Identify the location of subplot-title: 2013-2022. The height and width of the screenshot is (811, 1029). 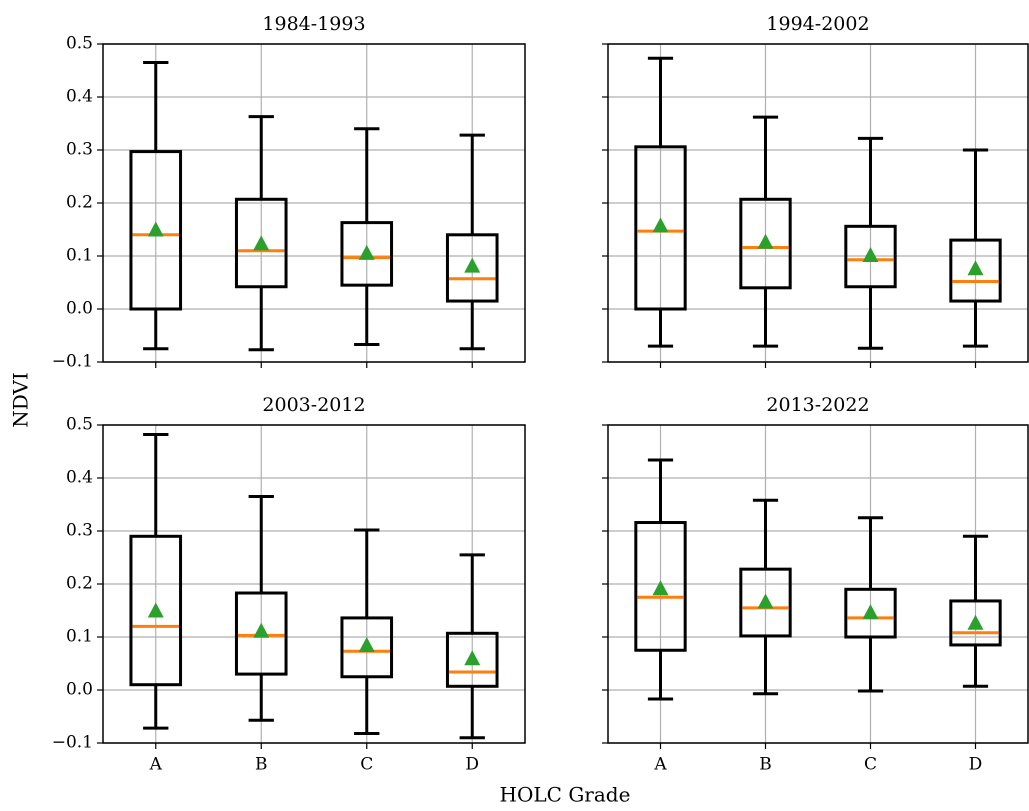
(817, 405).